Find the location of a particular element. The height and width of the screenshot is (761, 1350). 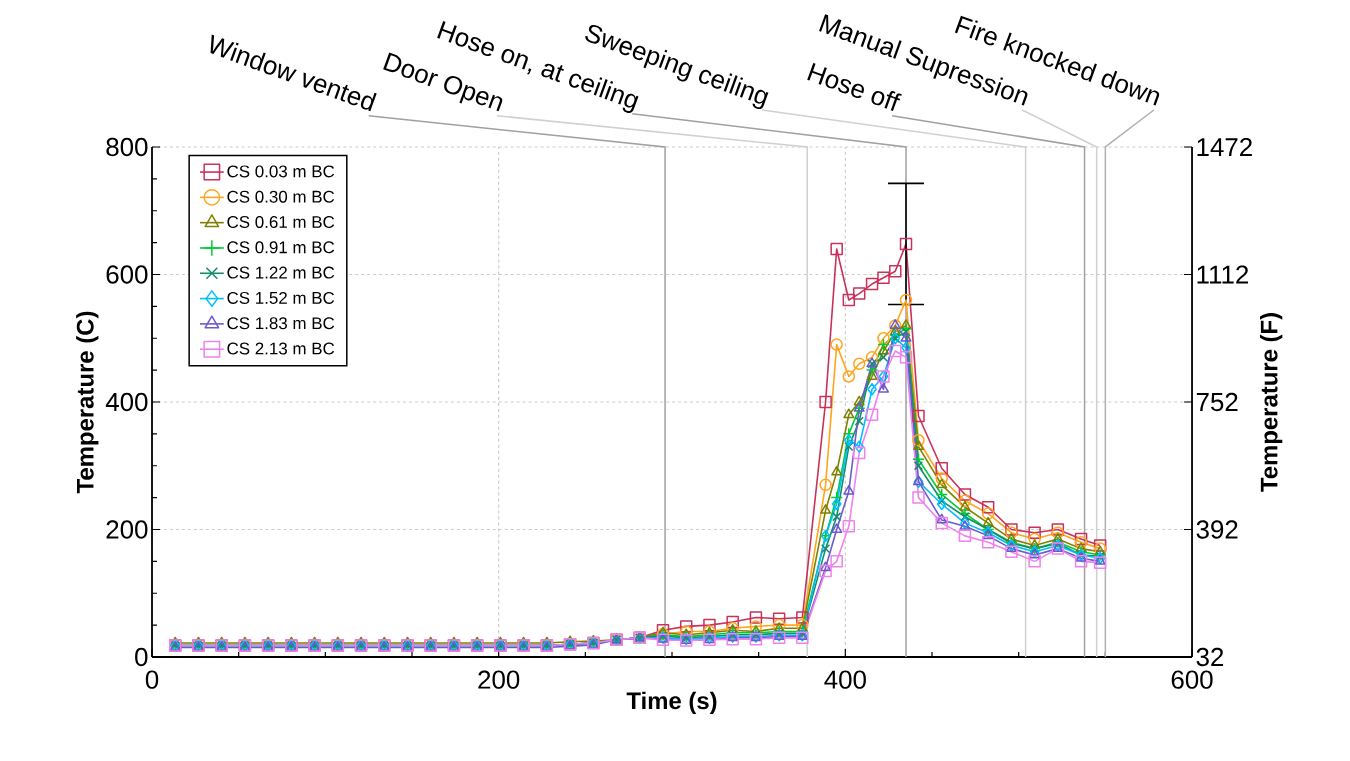

legend-label: CS 0.91 m BC is located at coordinates (281, 247).